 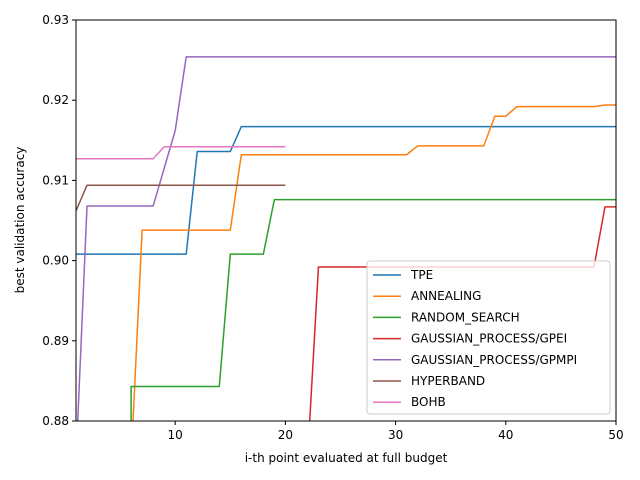 What do you see at coordinates (20, 220) in the screenshot?
I see `y-axis-label: best validation accuracy` at bounding box center [20, 220].